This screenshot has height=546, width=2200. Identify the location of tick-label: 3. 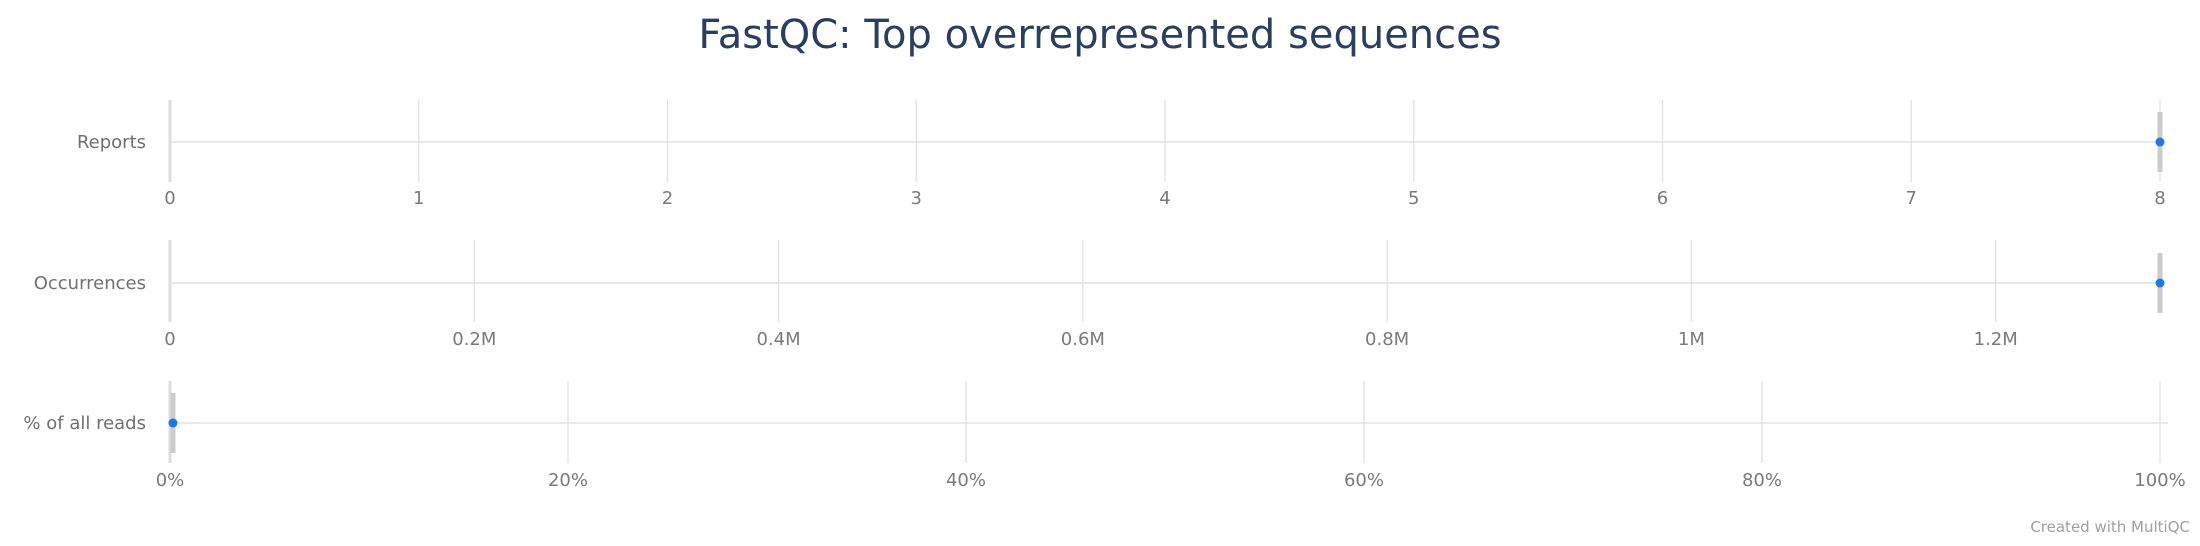
(916, 198).